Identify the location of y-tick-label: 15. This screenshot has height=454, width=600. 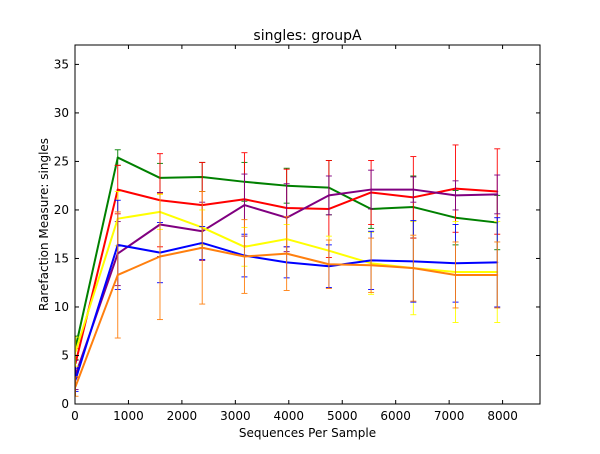
(61, 258).